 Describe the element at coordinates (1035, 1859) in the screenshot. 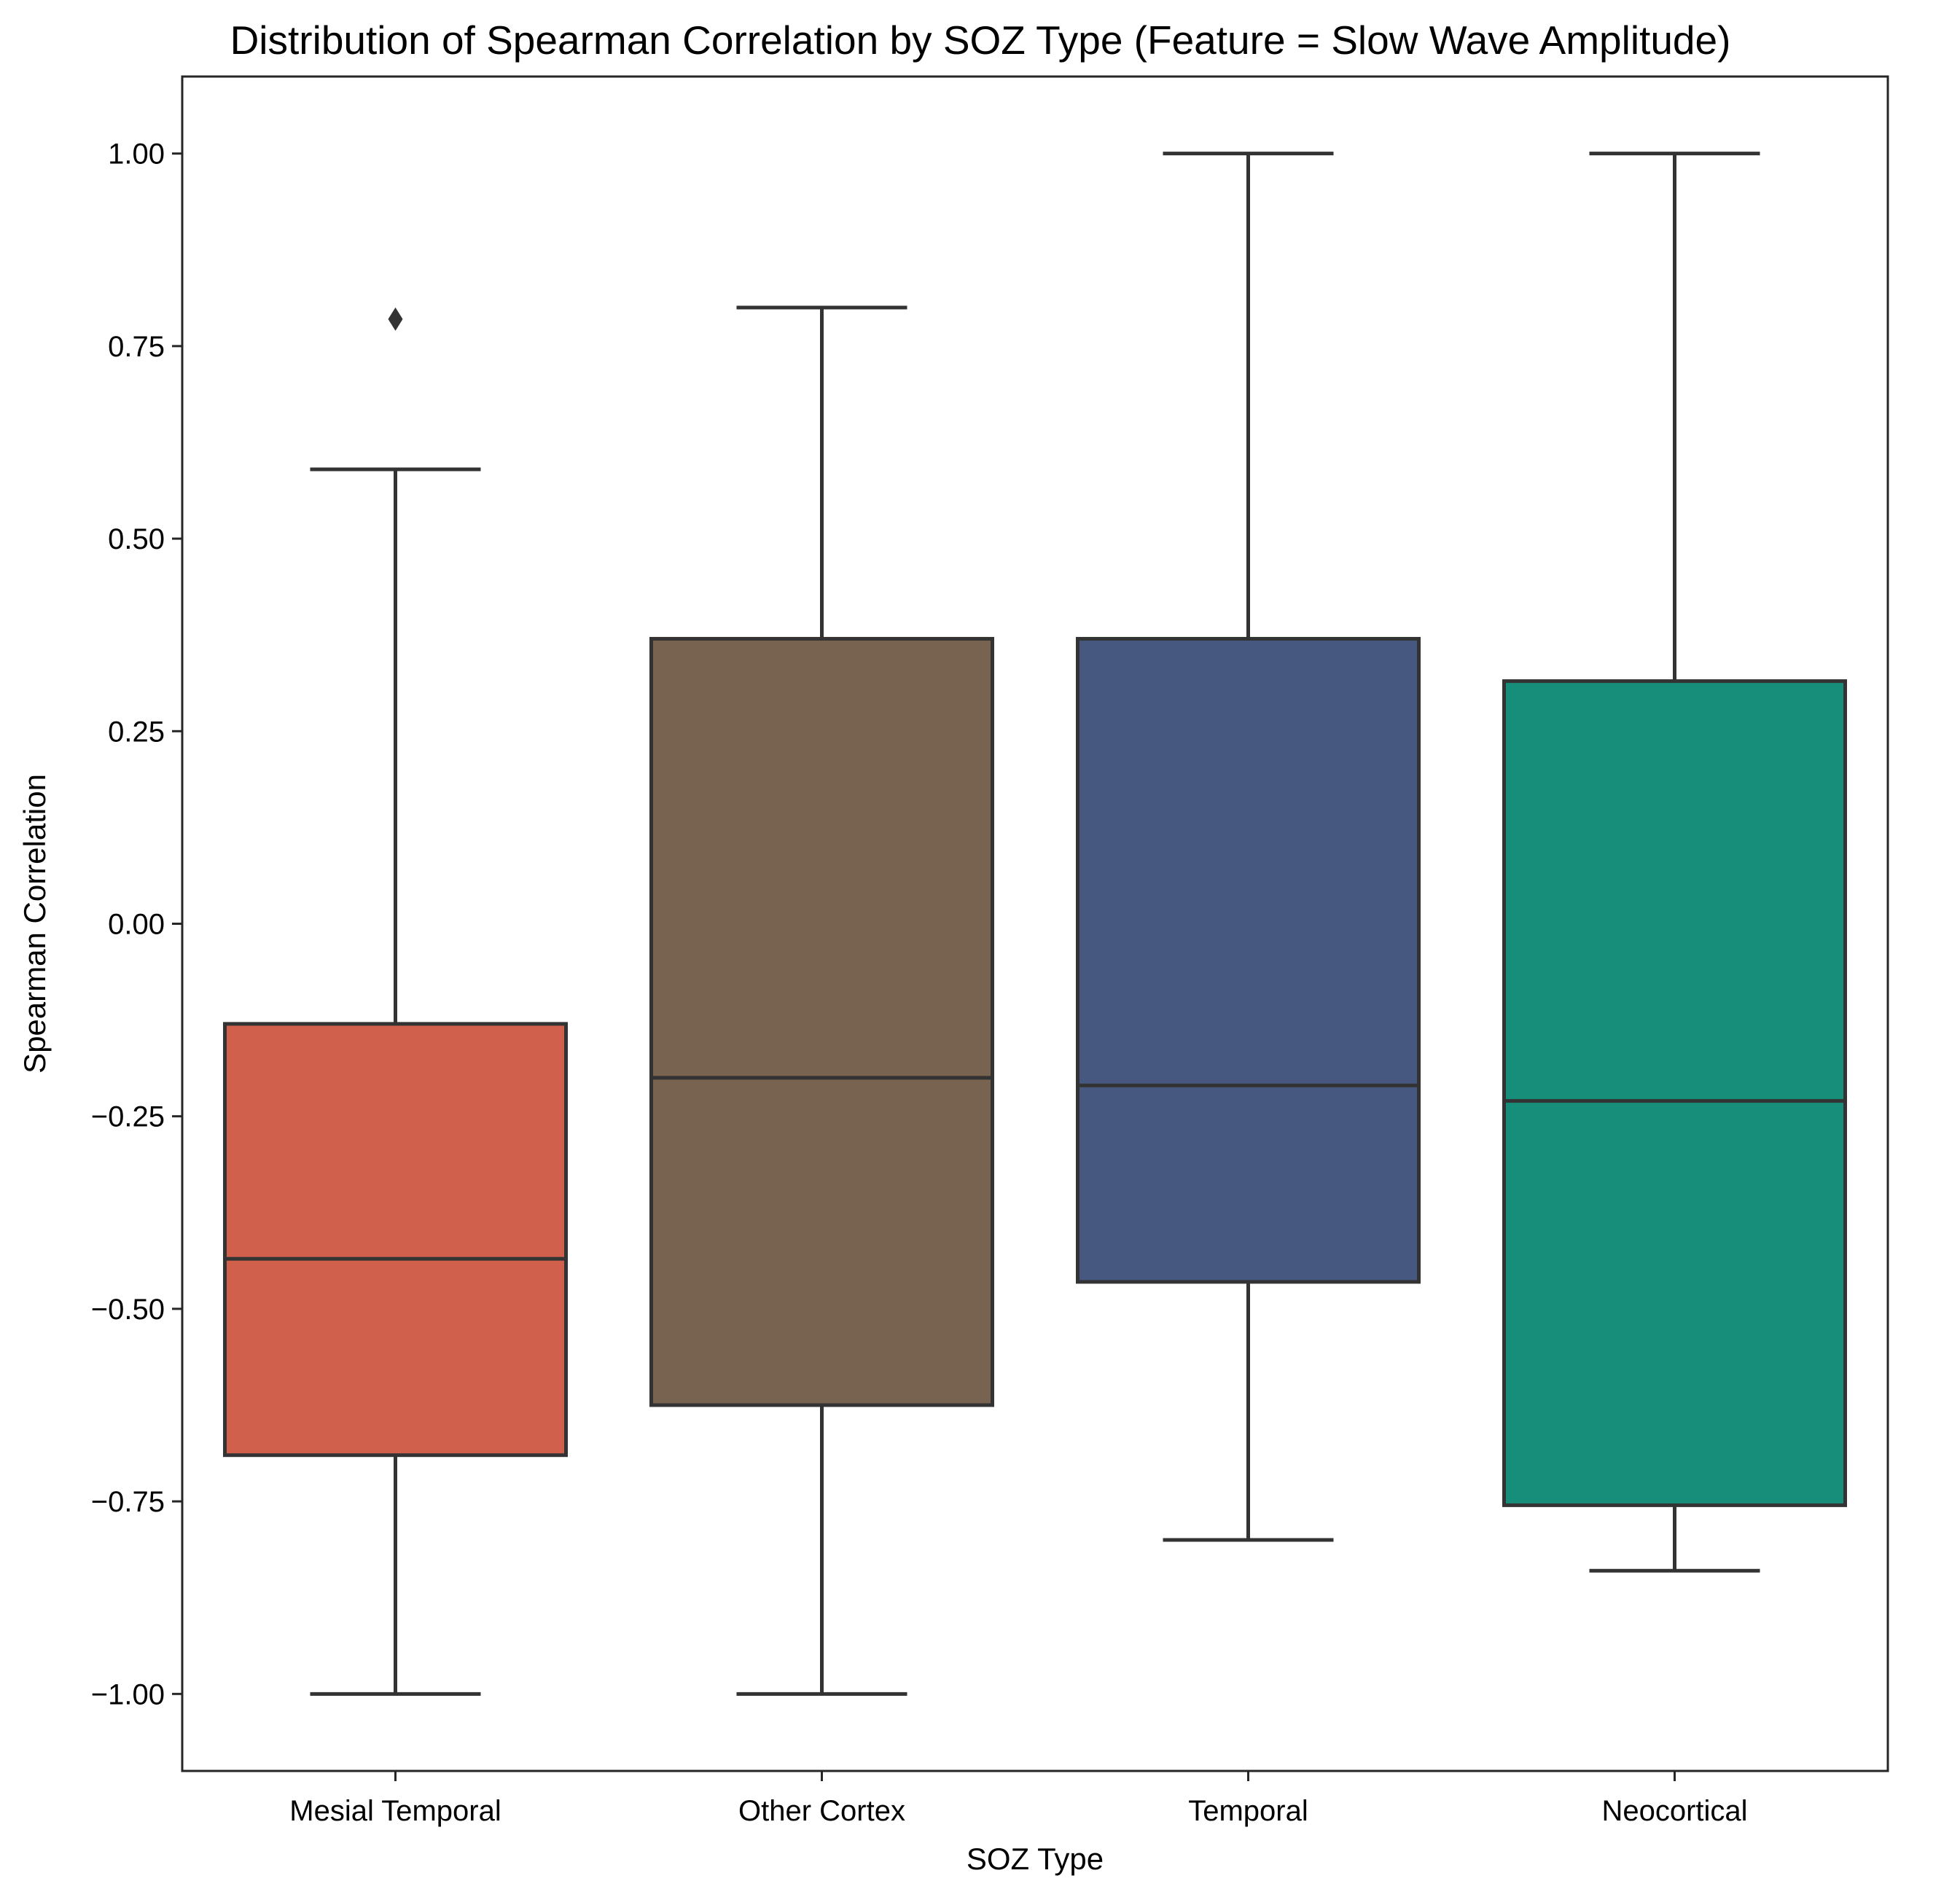

I see `x-axis-label: SOZ Type` at that location.